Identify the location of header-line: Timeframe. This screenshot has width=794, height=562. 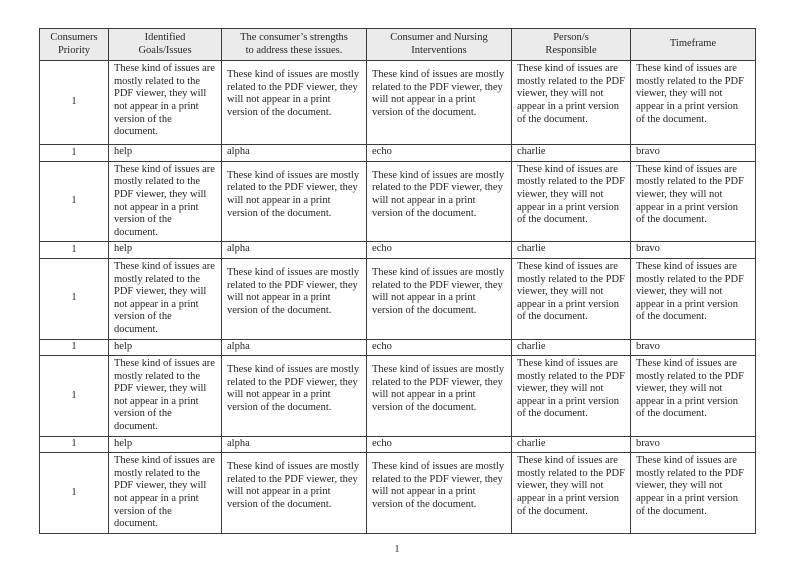
(693, 44).